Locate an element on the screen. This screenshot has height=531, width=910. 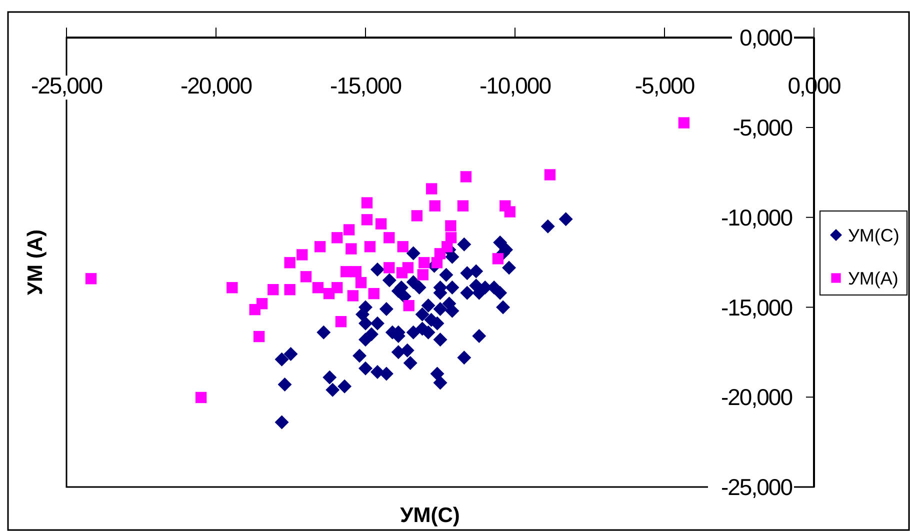
x-tick-label: -10,000 is located at coordinates (515, 85).